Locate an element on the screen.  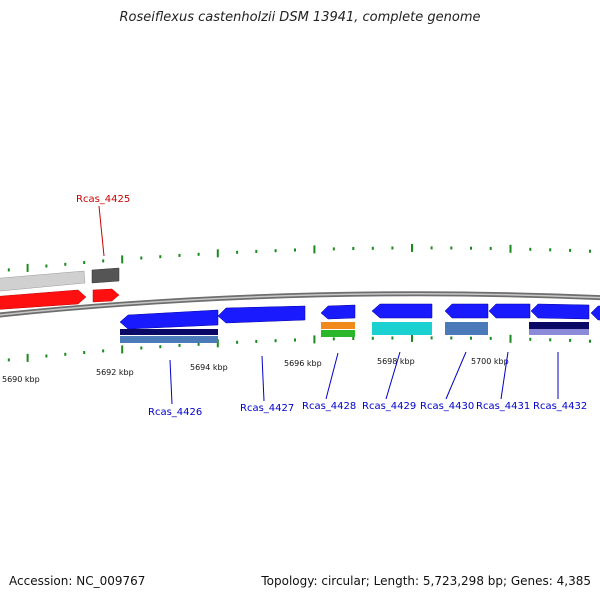
reverse-strand-genes is located at coordinates (359, 323).